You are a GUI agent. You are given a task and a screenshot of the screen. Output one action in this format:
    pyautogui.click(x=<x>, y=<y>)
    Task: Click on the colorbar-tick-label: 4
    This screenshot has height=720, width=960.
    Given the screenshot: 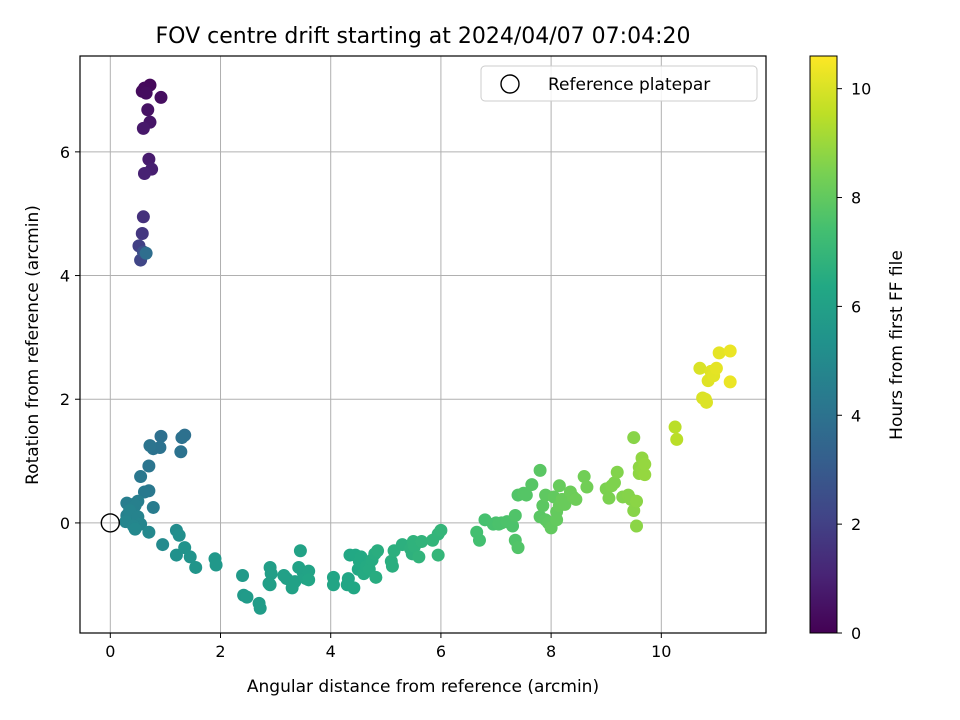 What is the action you would take?
    pyautogui.click(x=856, y=415)
    